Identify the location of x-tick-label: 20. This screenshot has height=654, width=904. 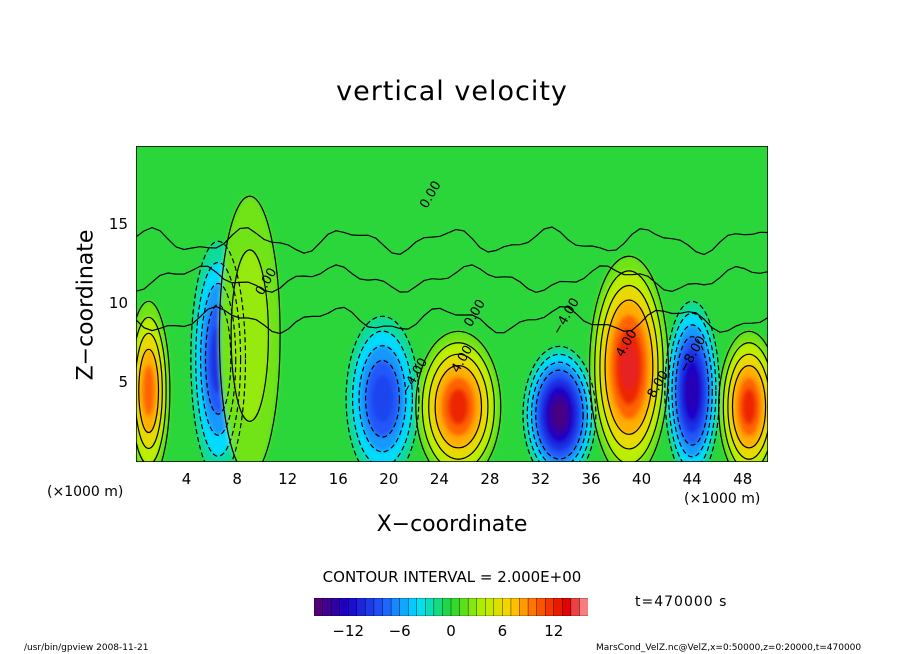
(389, 479).